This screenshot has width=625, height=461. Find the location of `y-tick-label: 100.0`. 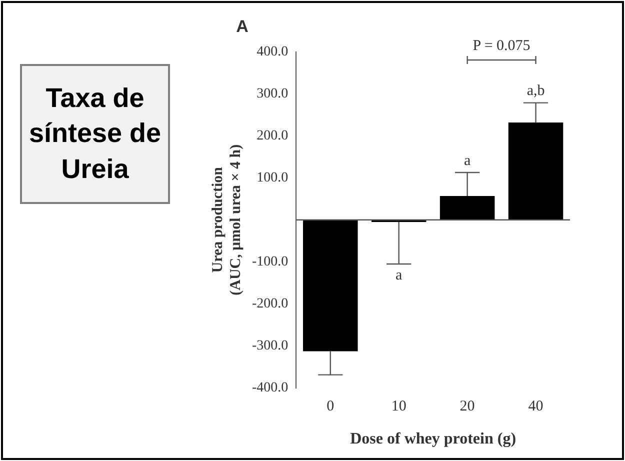

y-tick-label: 100.0 is located at coordinates (272, 178).